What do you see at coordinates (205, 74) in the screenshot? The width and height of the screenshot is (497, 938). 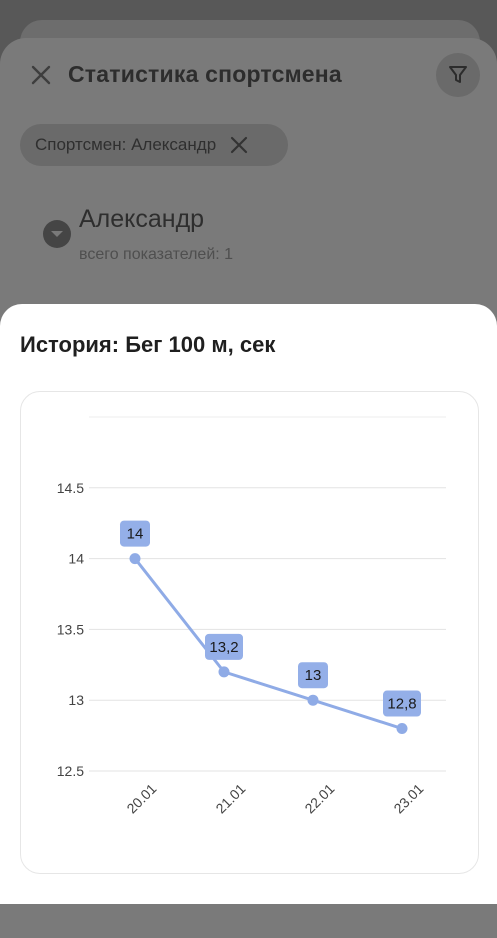 I see `page-title: Статистика спортсмена` at bounding box center [205, 74].